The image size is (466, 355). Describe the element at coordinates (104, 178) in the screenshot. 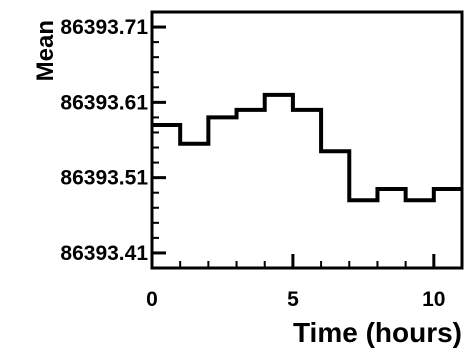

I see `y-tick-label: 86393.51` at that location.